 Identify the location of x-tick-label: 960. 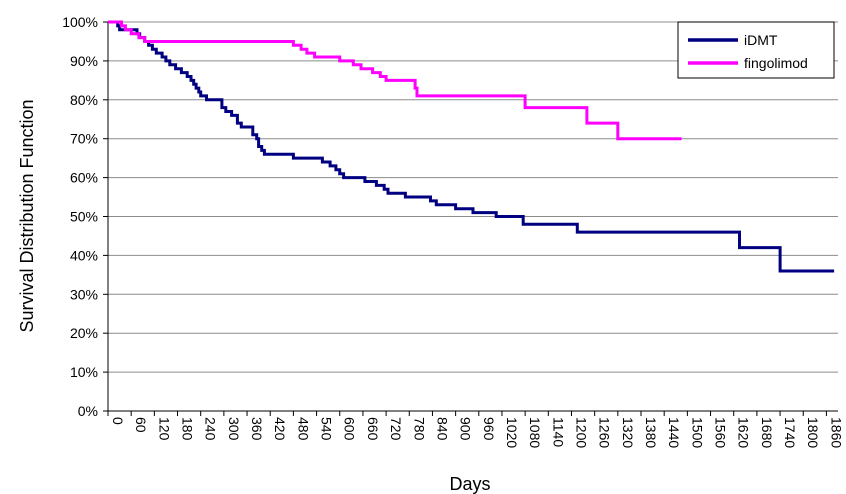
(489, 429).